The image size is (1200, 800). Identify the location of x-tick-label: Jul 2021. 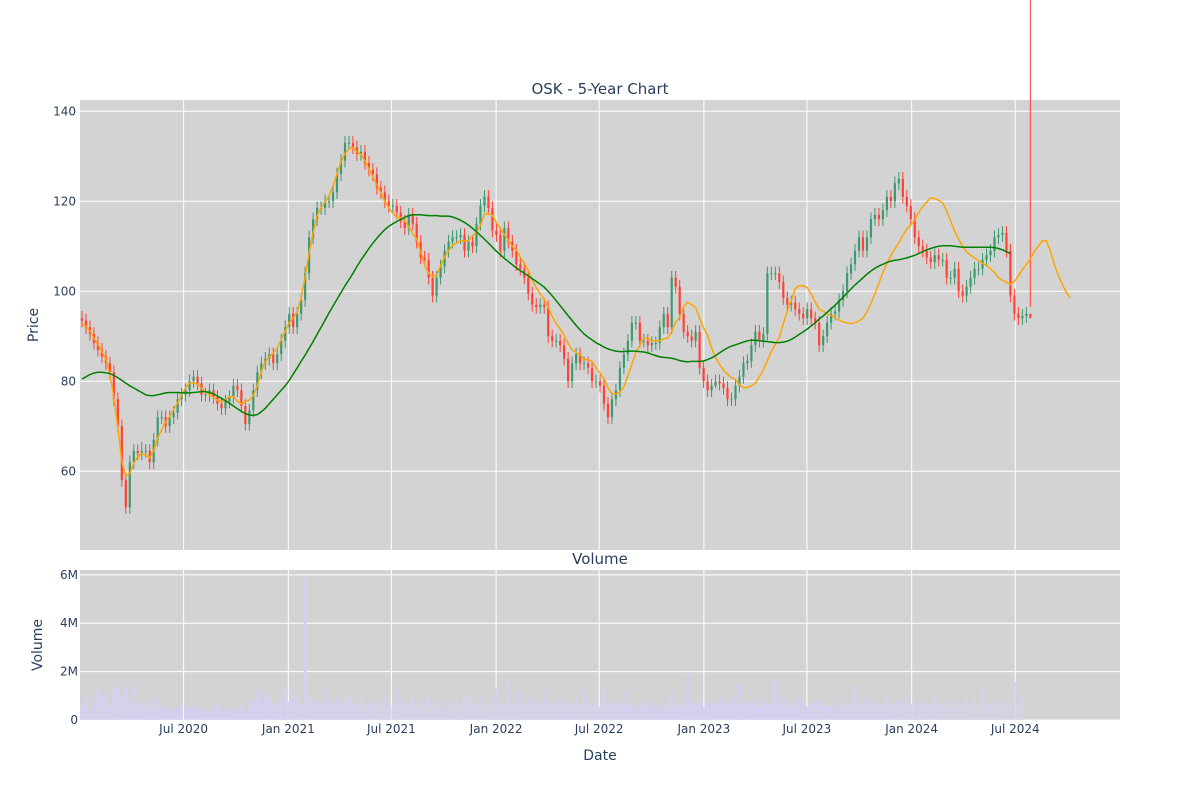
(391, 729).